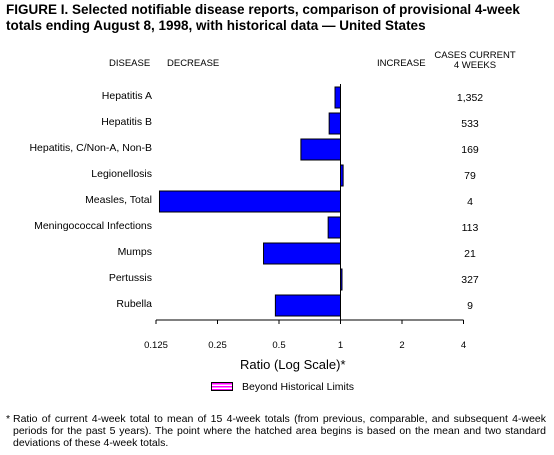 The image size is (554, 455). I want to click on x-tick-label: 1, so click(340, 345).